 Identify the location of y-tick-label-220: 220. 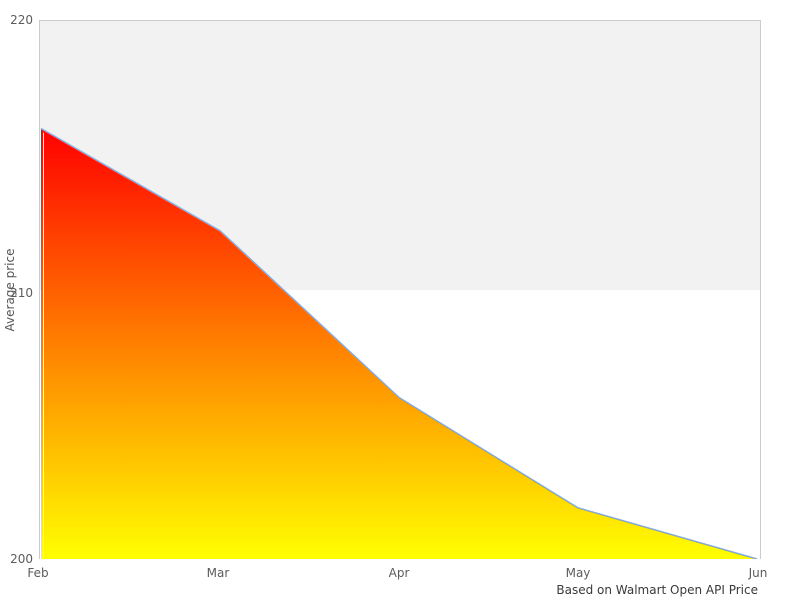
(21, 20).